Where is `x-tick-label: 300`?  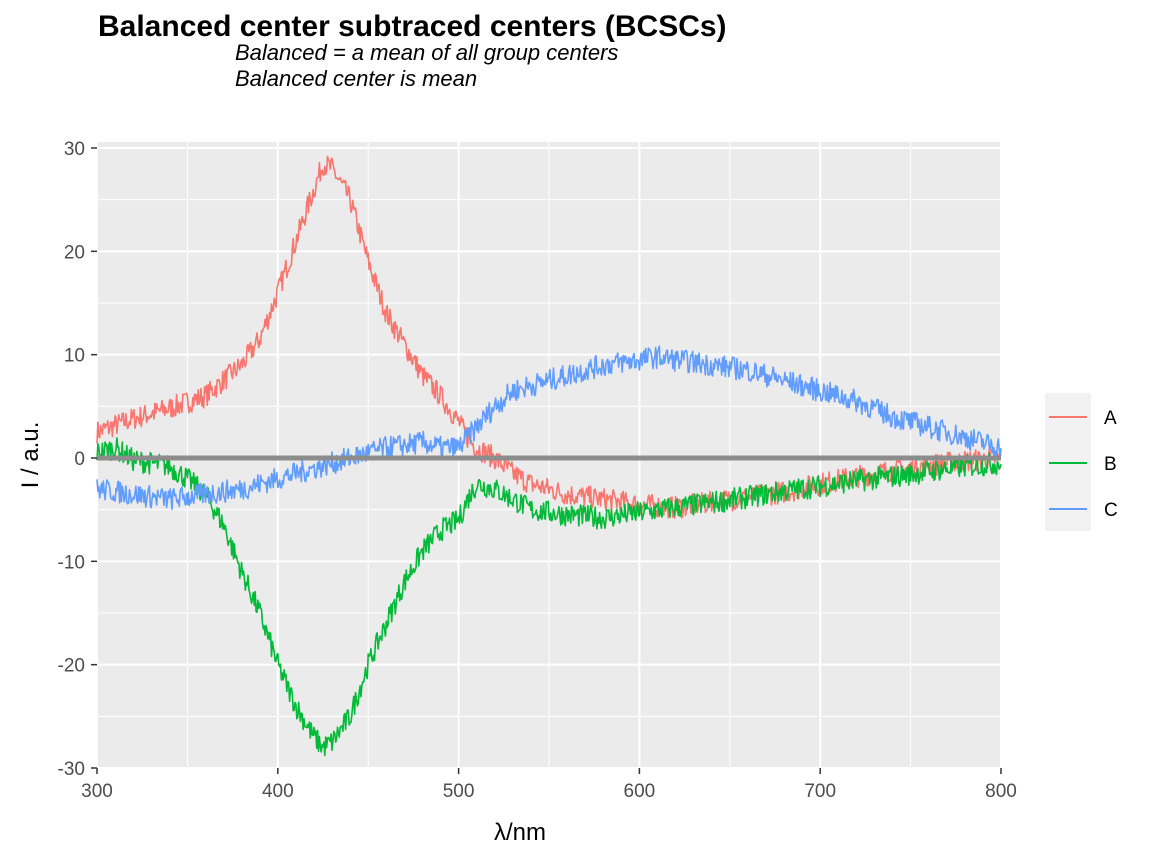
x-tick-label: 300 is located at coordinates (97, 791).